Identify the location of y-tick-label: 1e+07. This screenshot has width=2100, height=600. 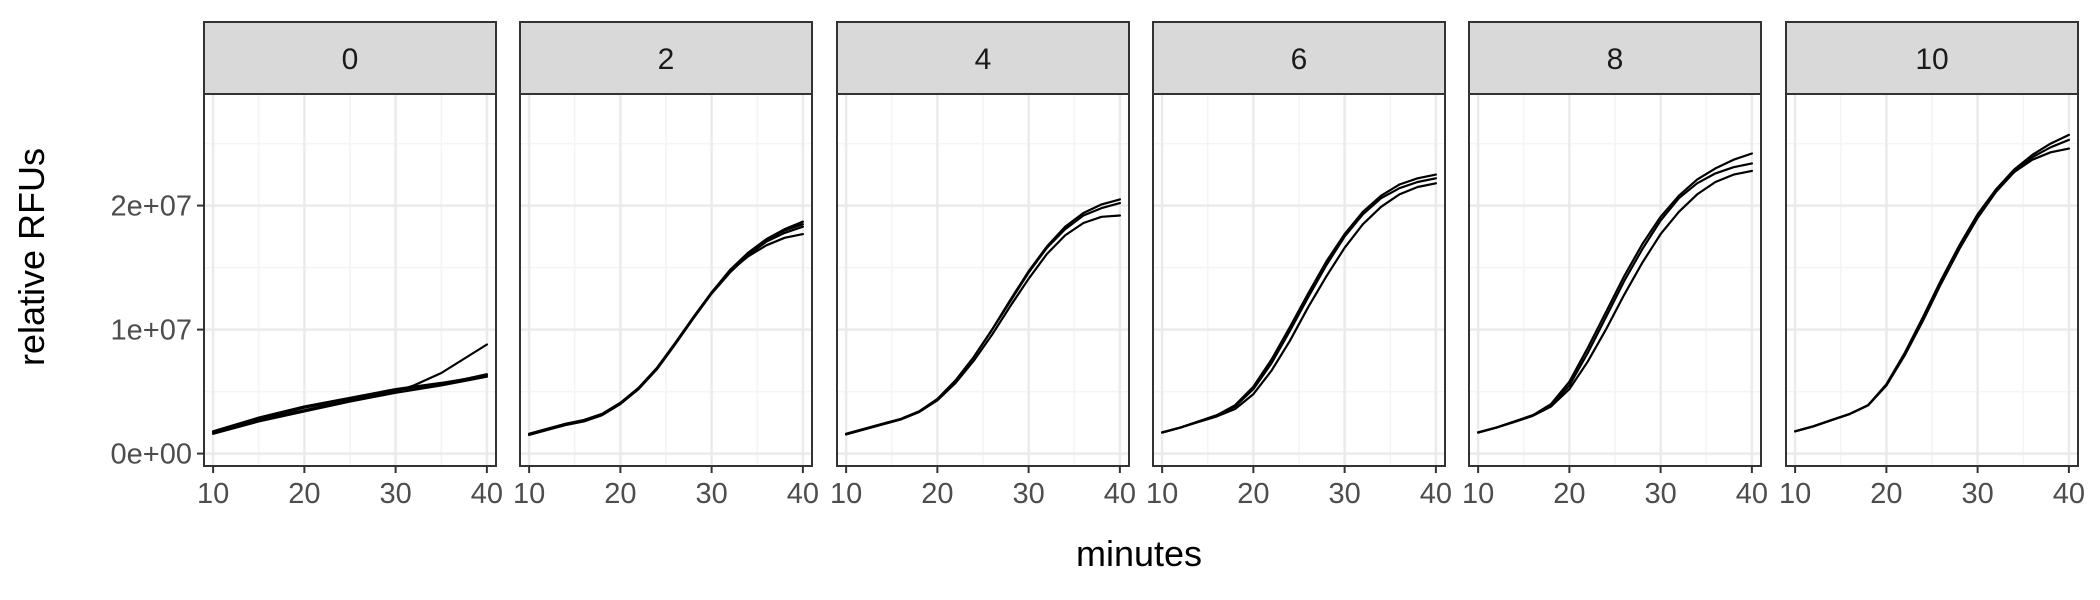
(151, 331).